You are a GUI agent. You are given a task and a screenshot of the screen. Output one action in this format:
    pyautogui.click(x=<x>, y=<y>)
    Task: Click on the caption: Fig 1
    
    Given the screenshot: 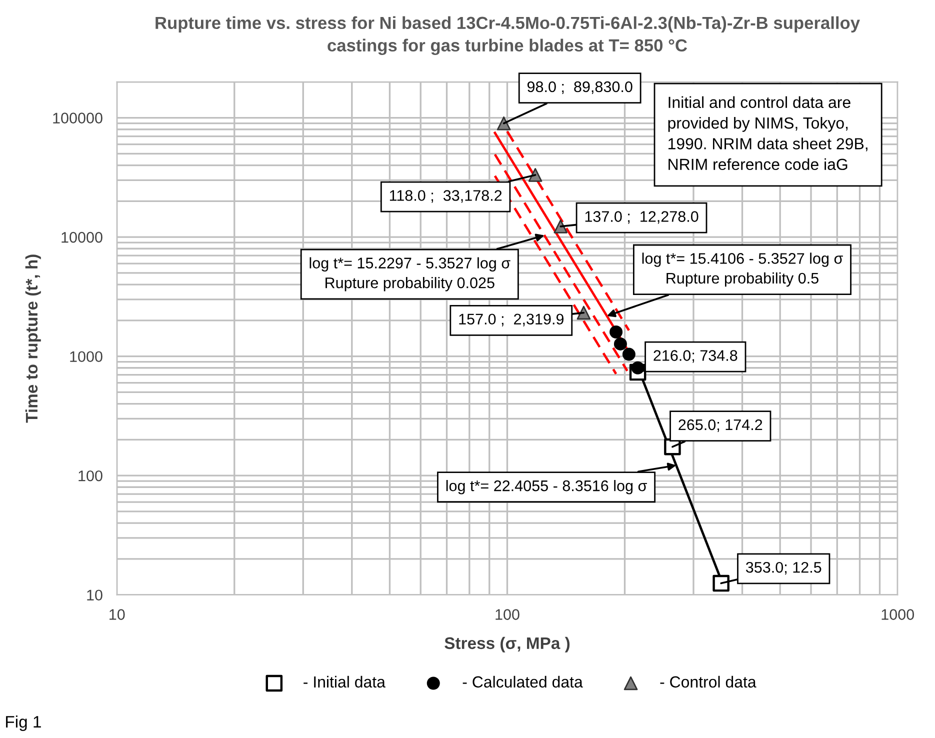 What is the action you would take?
    pyautogui.click(x=23, y=723)
    